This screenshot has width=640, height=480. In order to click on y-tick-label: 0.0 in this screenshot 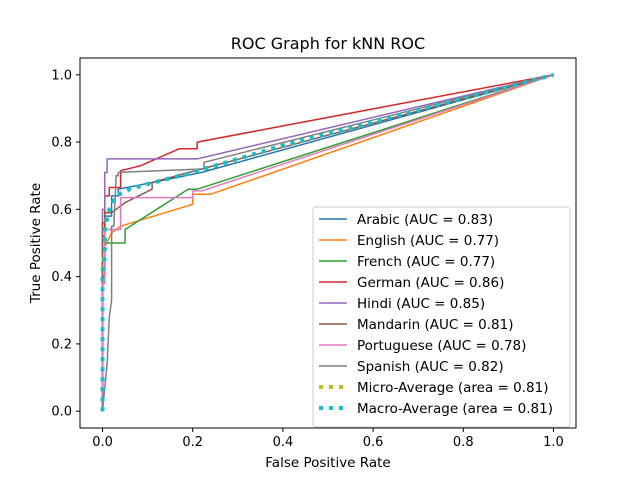, I will do `click(61, 412)`.